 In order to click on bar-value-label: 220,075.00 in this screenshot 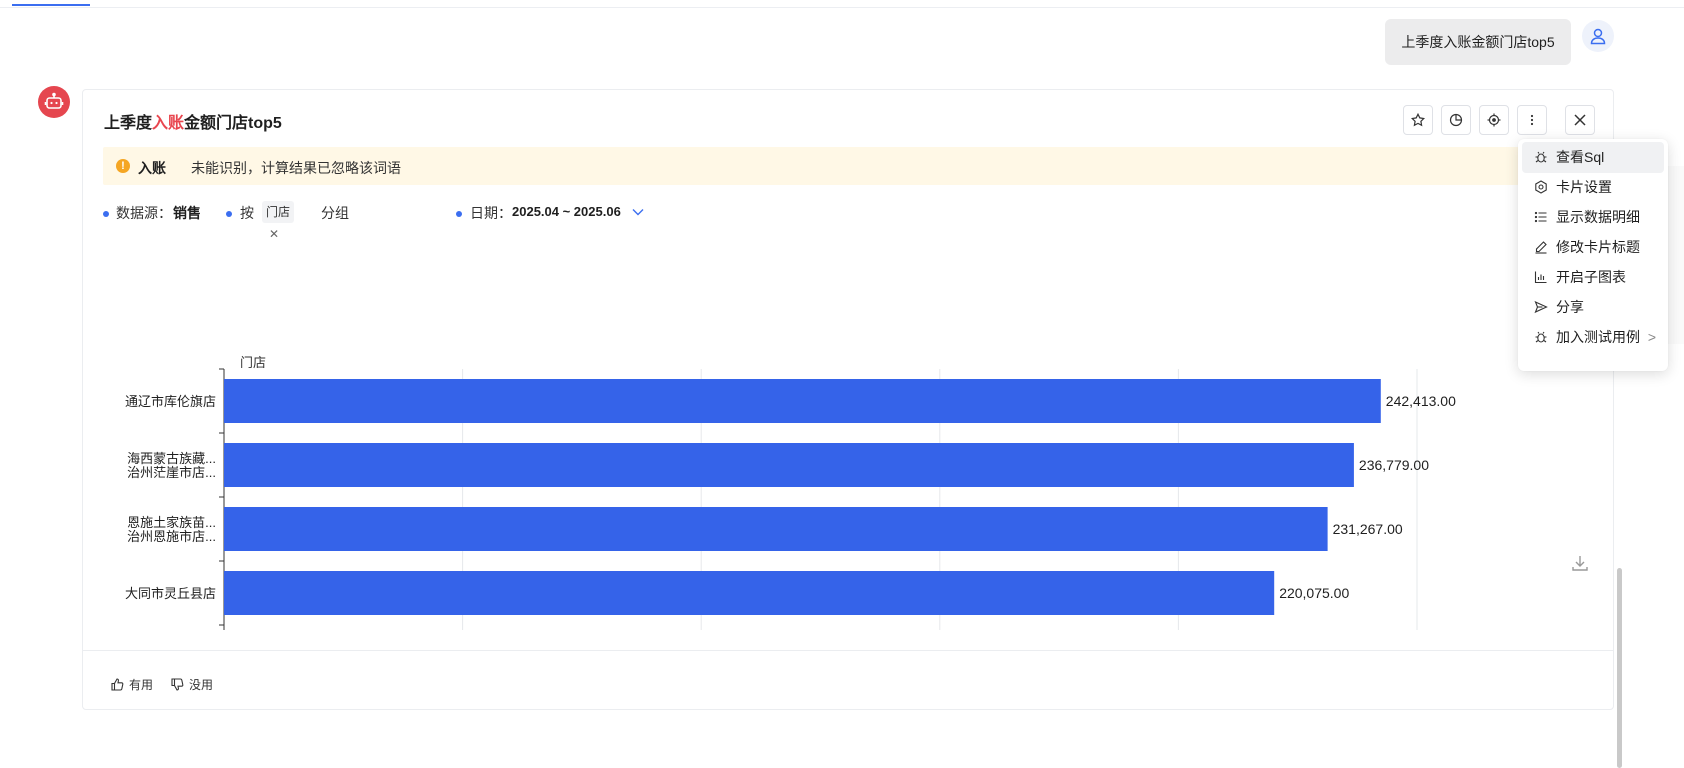, I will do `click(1314, 593)`.